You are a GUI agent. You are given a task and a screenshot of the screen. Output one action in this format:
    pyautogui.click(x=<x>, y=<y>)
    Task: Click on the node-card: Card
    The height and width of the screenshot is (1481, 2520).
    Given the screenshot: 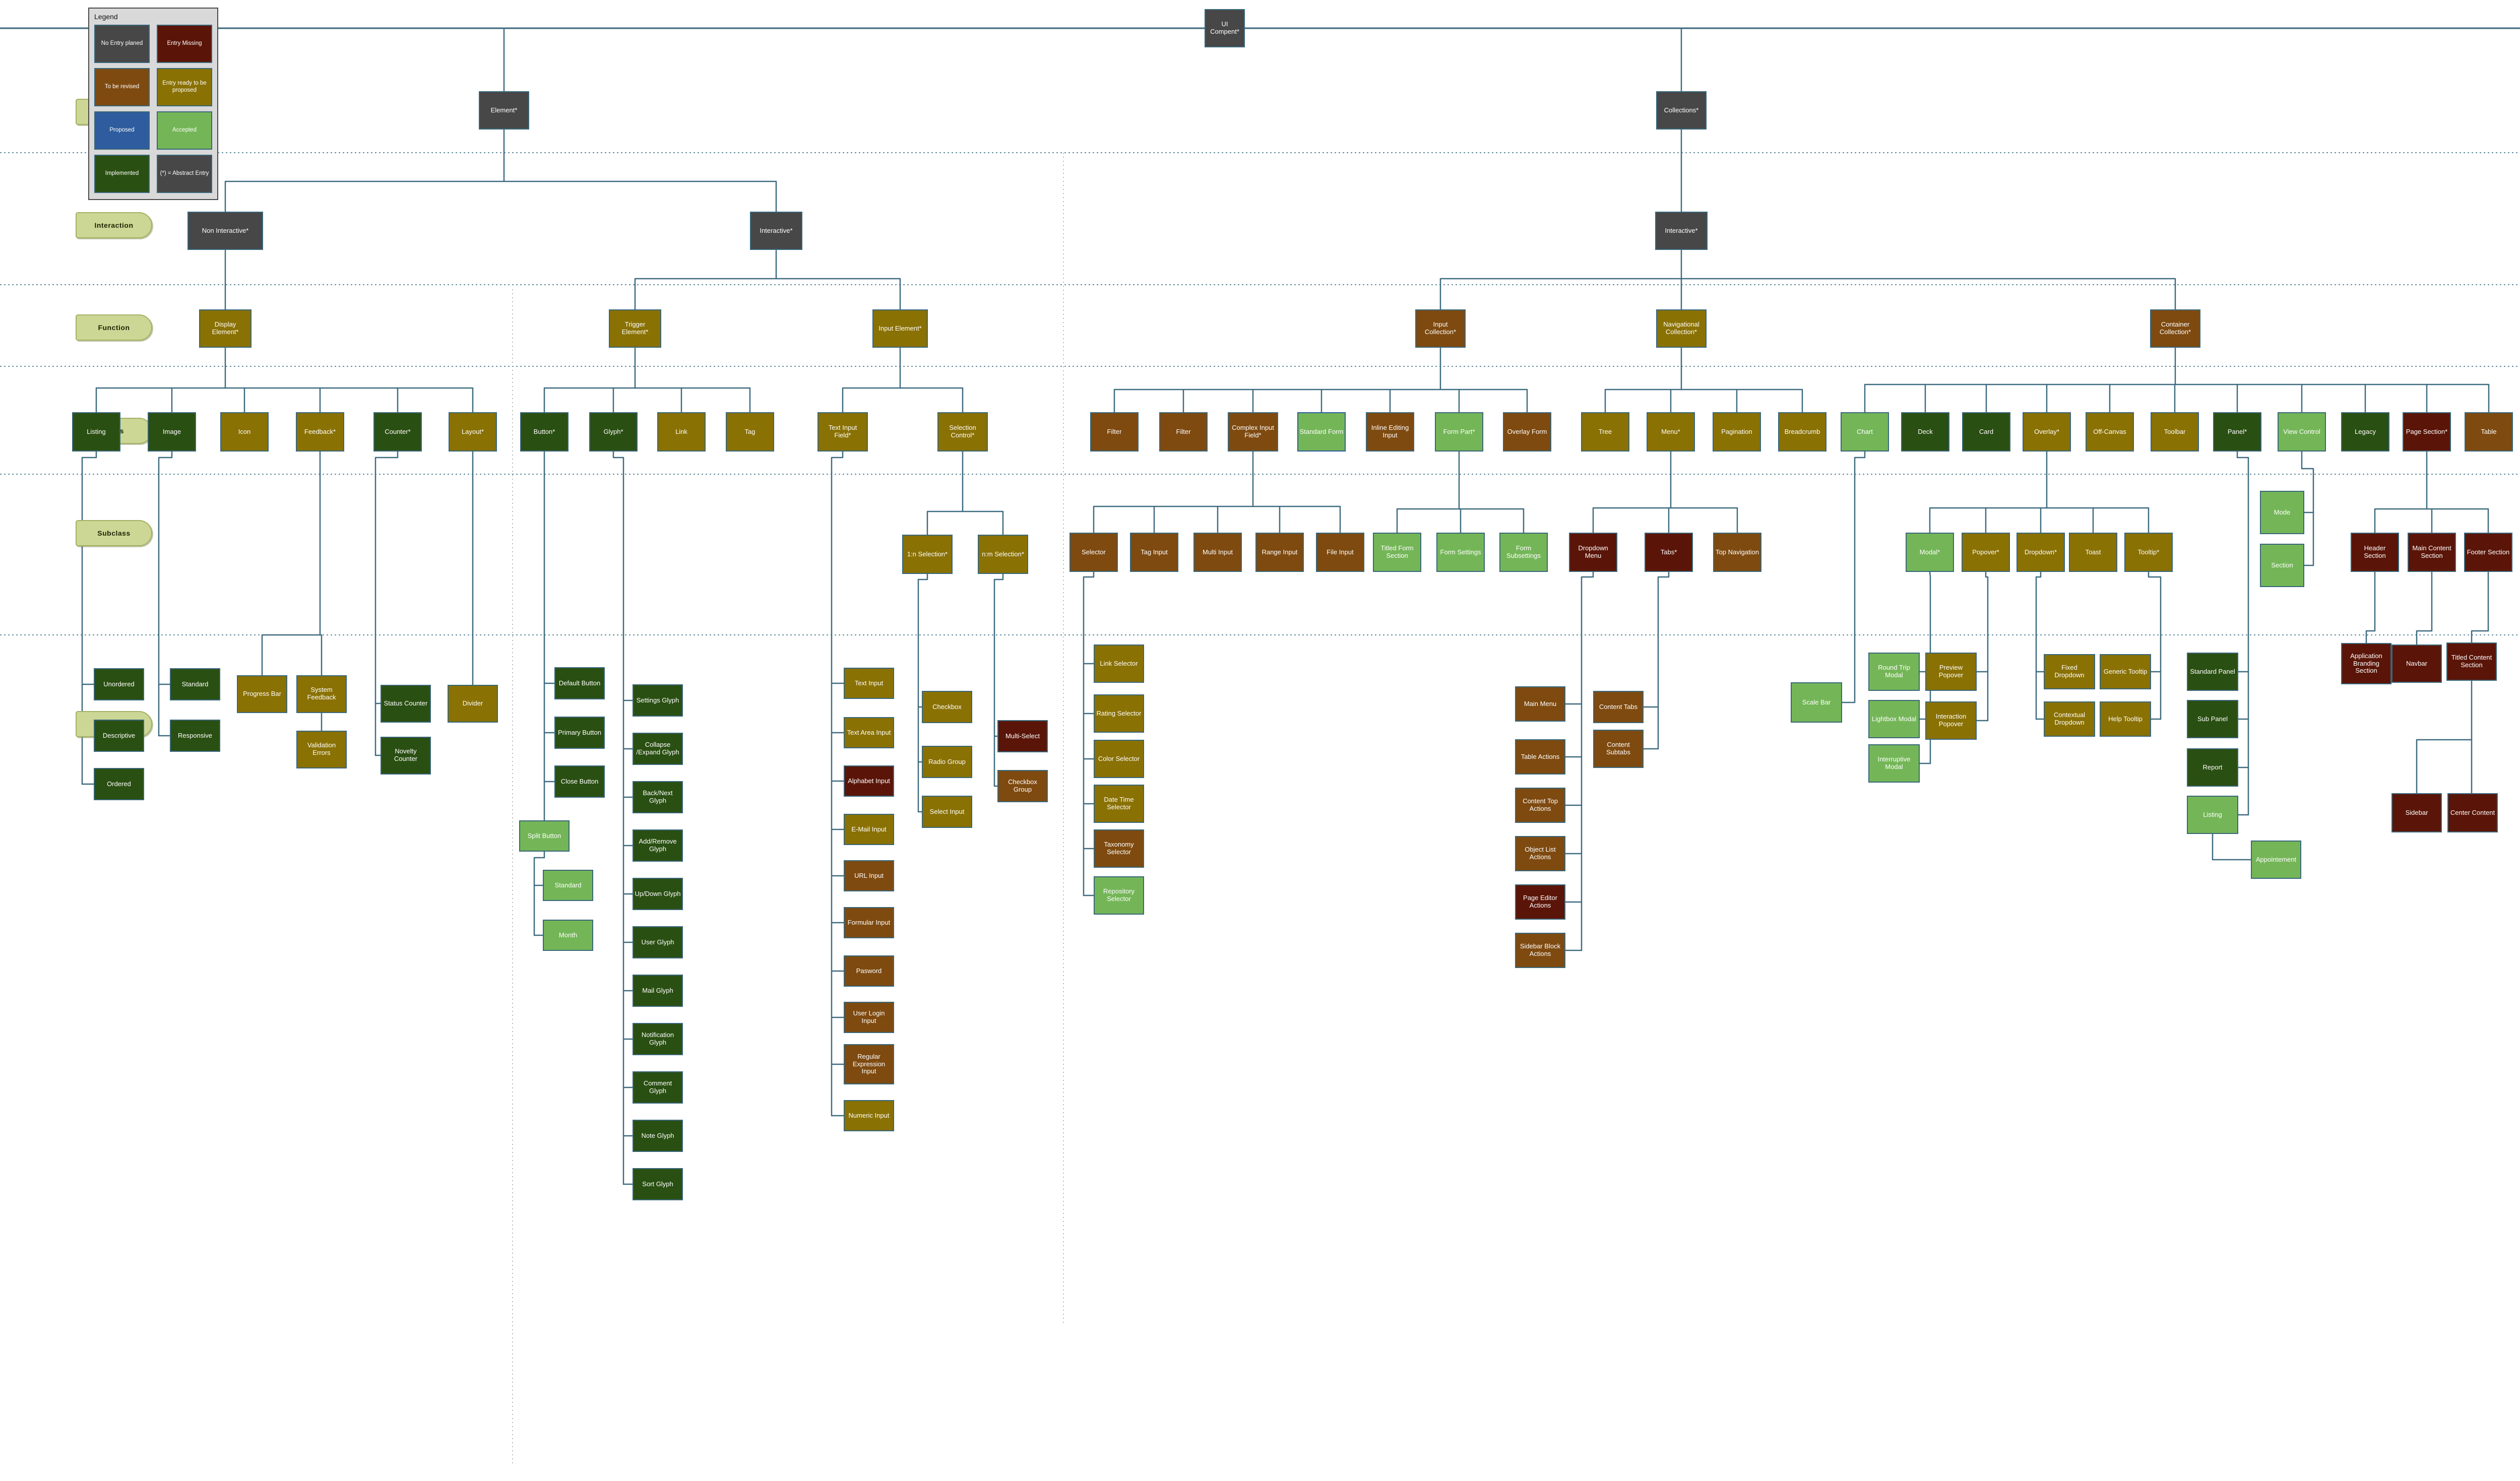 What is the action you would take?
    pyautogui.click(x=1986, y=432)
    